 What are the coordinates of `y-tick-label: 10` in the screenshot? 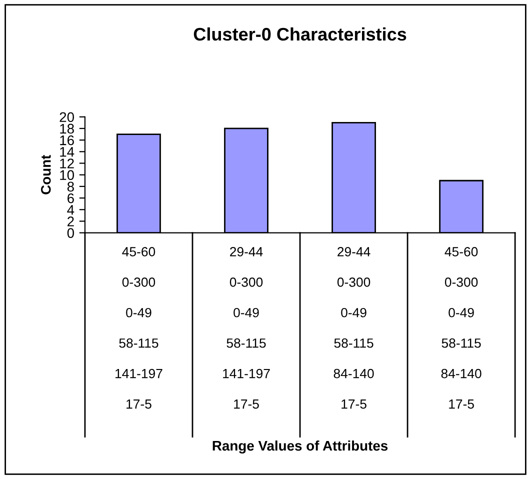 It's located at (67, 175).